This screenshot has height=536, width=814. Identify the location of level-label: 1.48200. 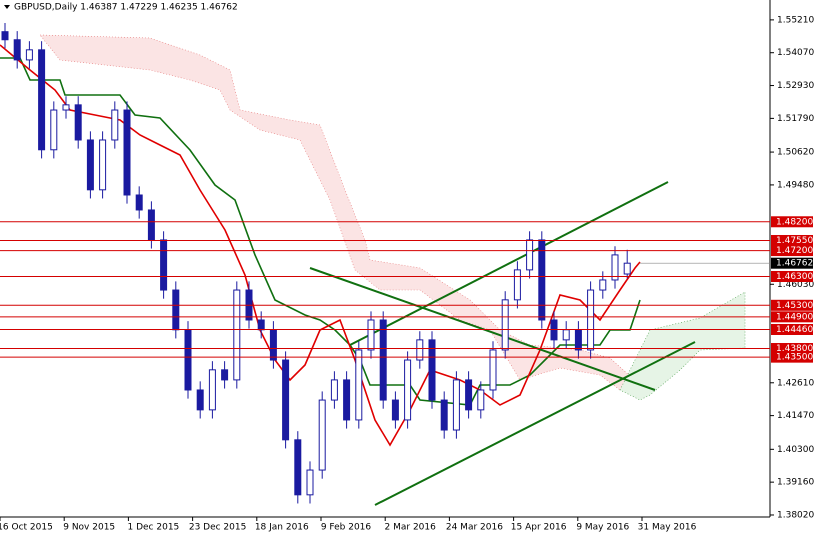
(794, 222).